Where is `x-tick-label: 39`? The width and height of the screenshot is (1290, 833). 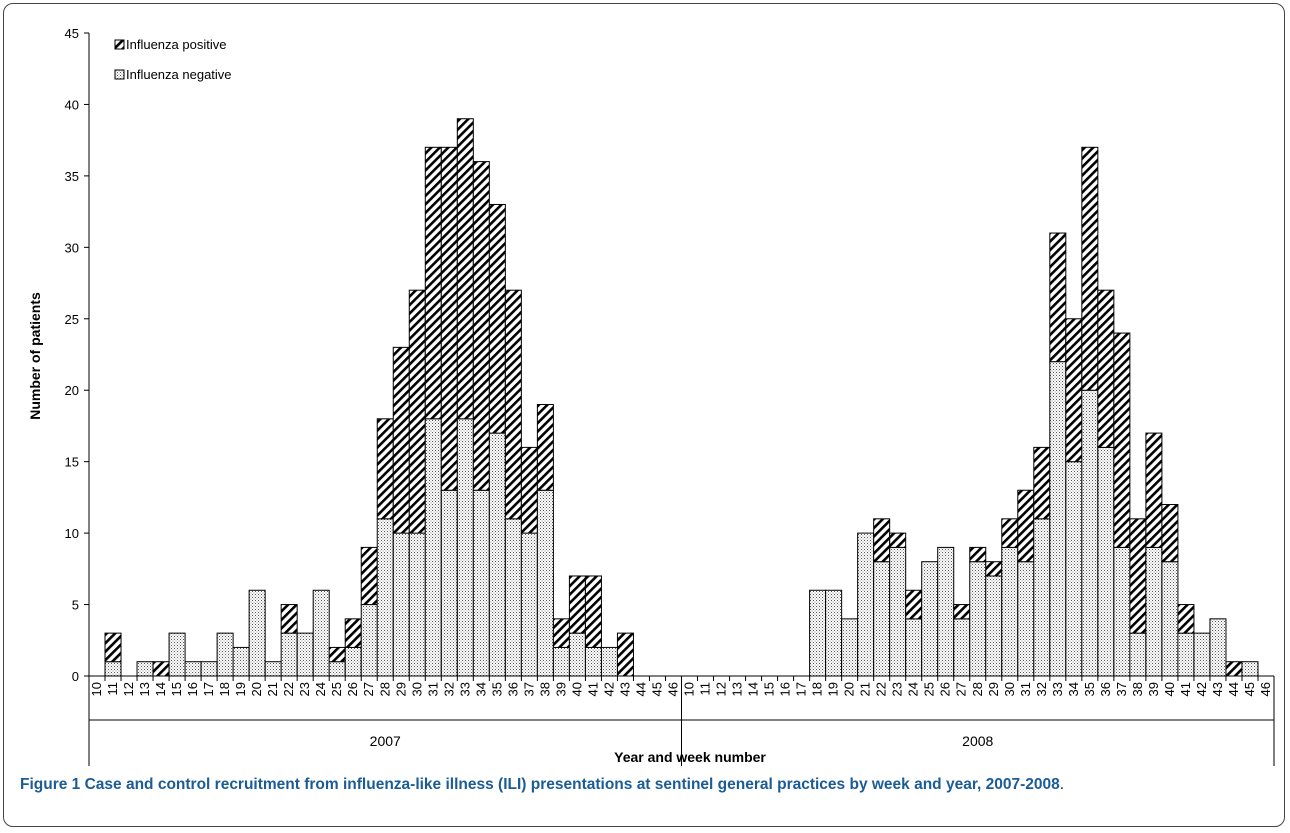 x-tick-label: 39 is located at coordinates (560, 689).